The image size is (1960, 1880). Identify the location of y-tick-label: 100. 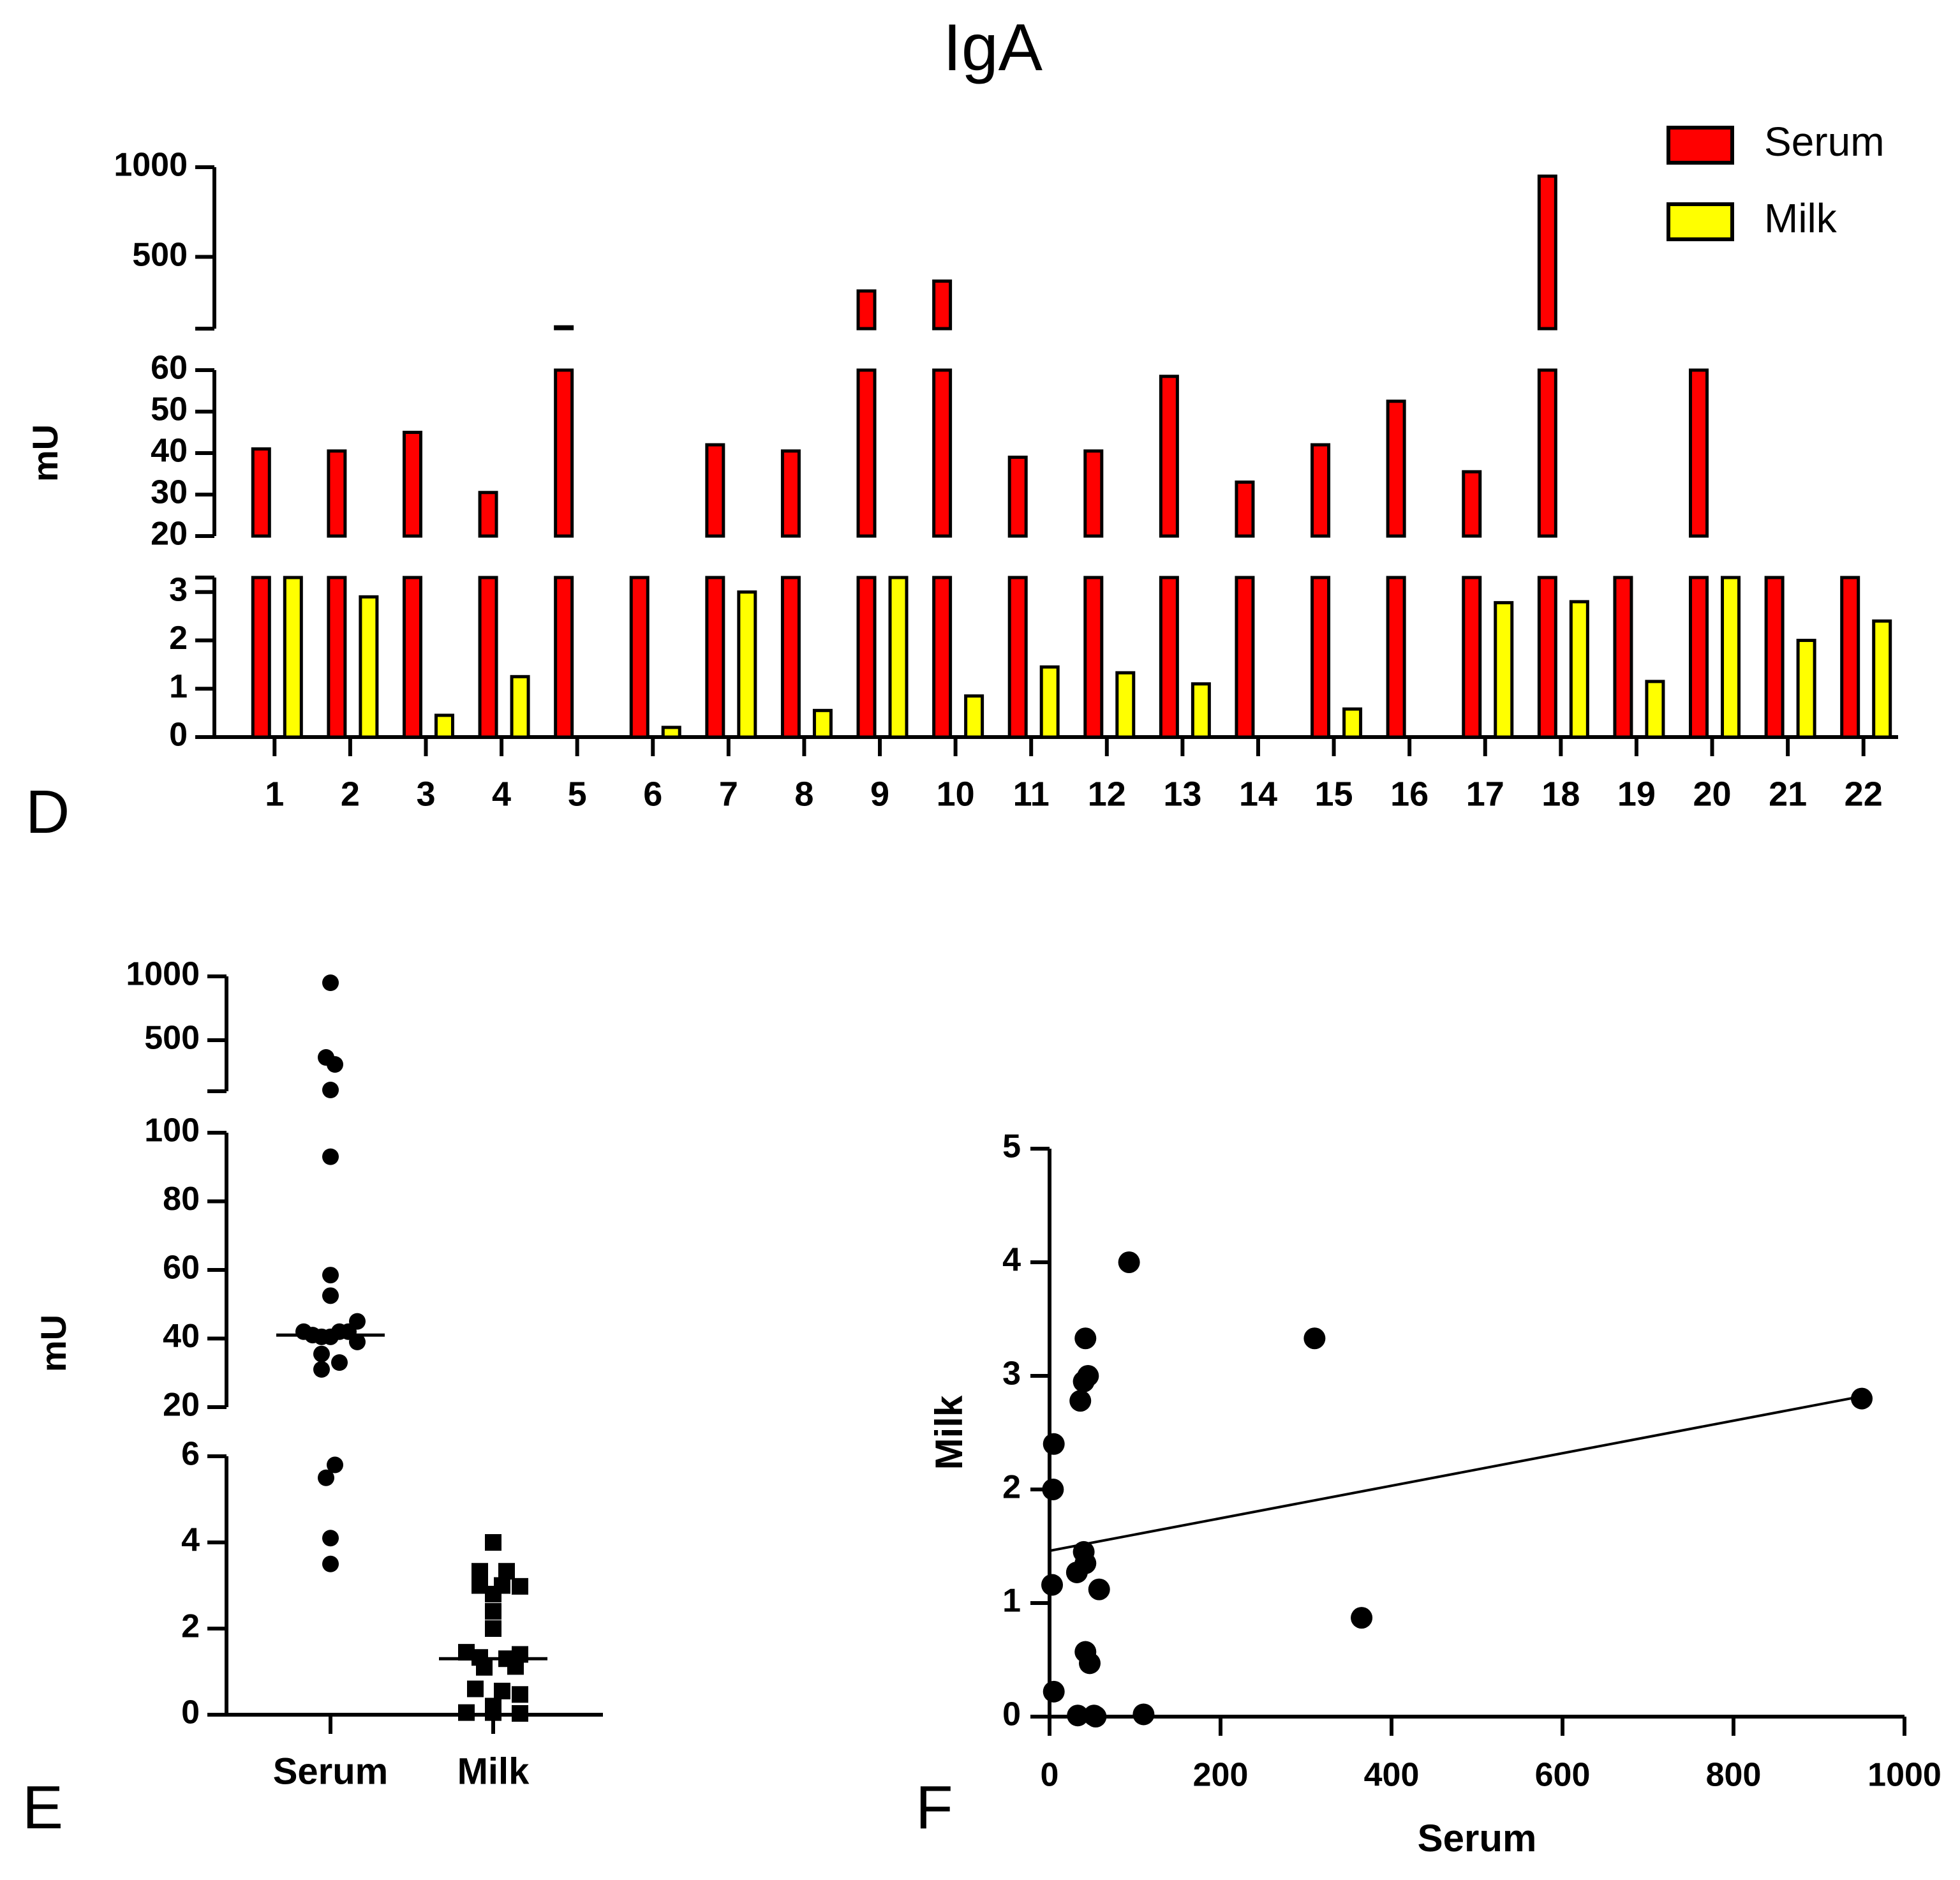
(172, 1130).